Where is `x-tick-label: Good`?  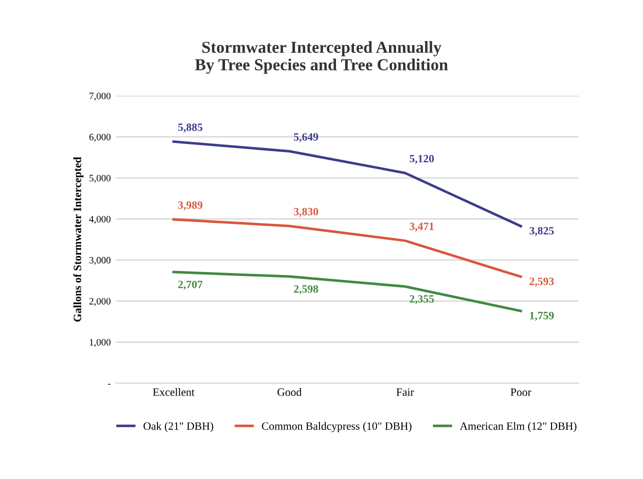 x-tick-label: Good is located at coordinates (289, 392).